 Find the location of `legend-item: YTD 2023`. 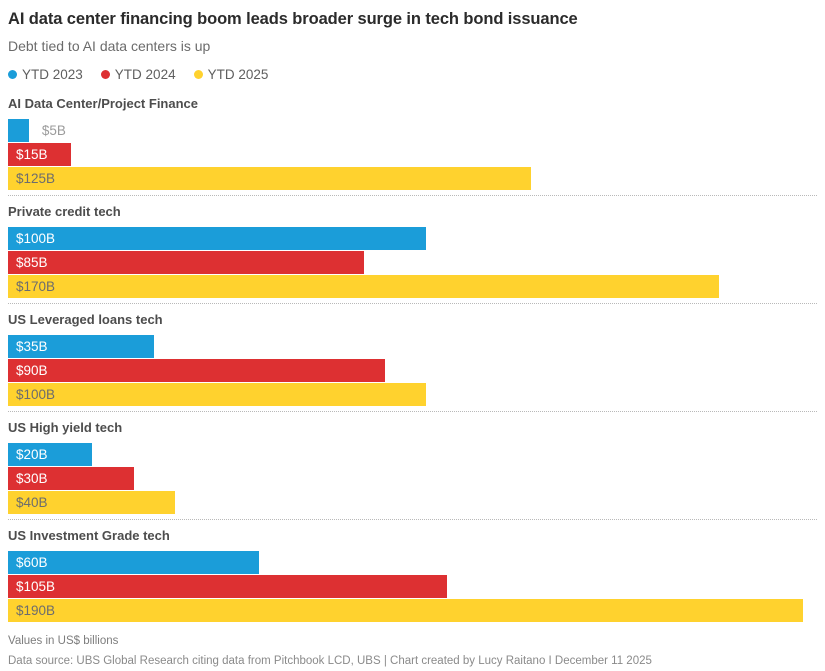

legend-item: YTD 2023 is located at coordinates (45, 74).